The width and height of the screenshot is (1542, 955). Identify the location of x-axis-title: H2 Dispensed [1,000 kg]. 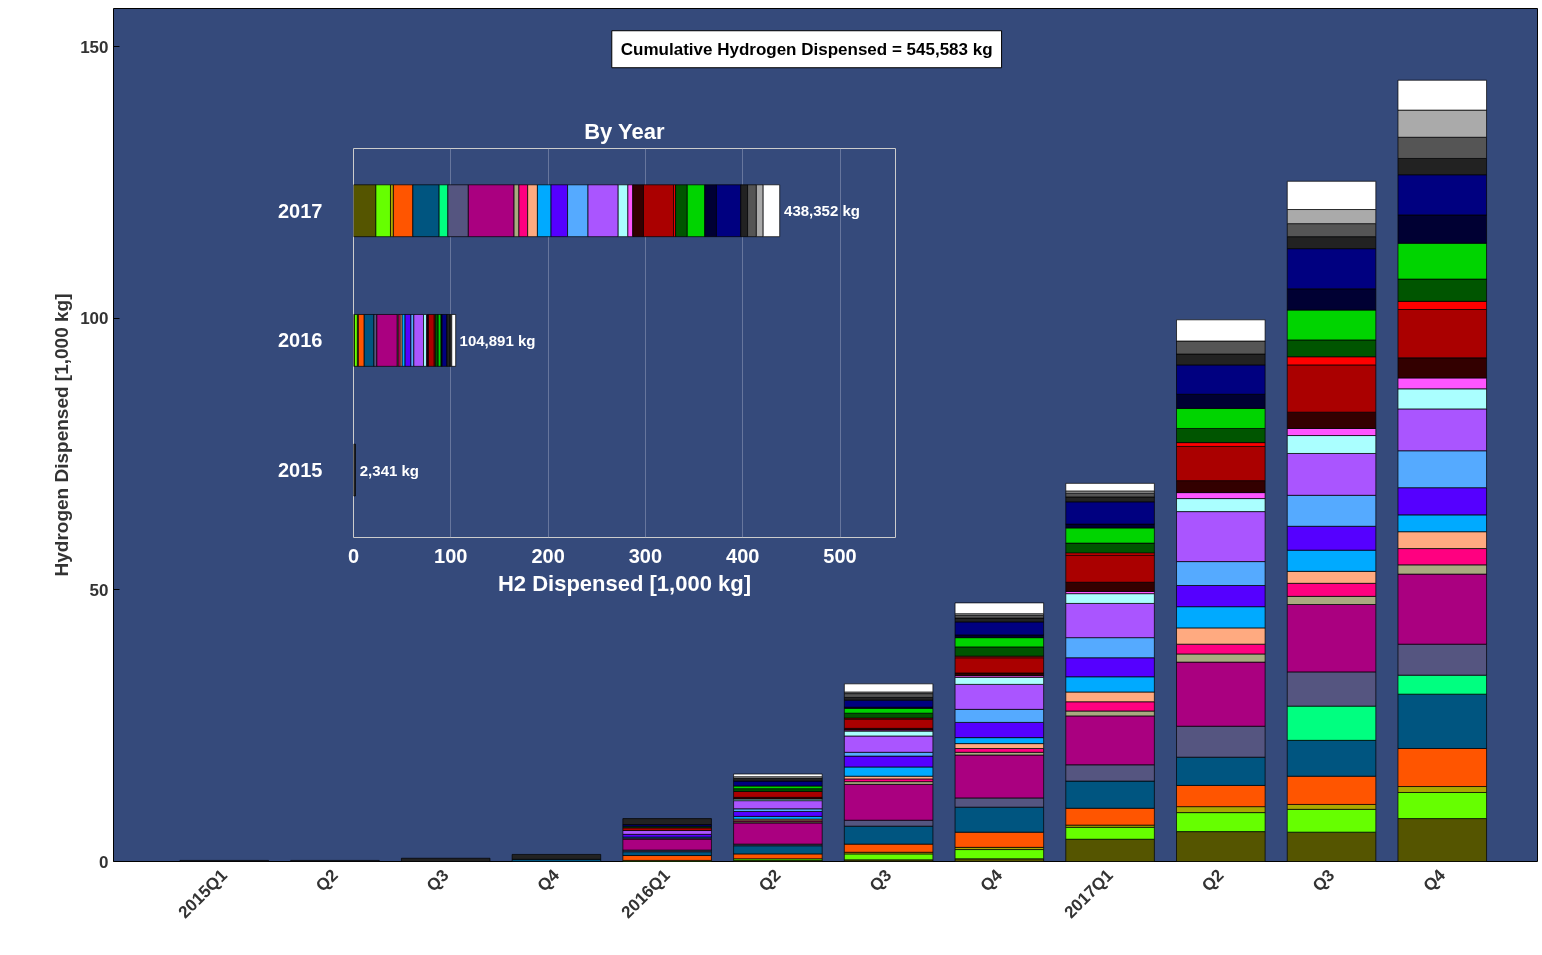
(624, 583).